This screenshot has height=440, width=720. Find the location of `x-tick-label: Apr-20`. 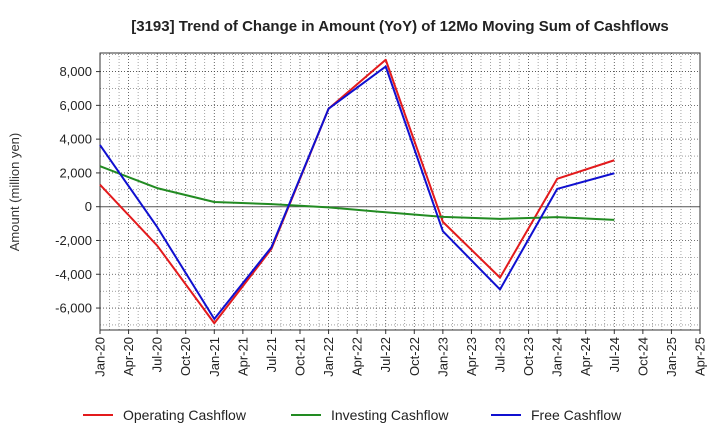

x-tick-label: Apr-20 is located at coordinates (128, 356).